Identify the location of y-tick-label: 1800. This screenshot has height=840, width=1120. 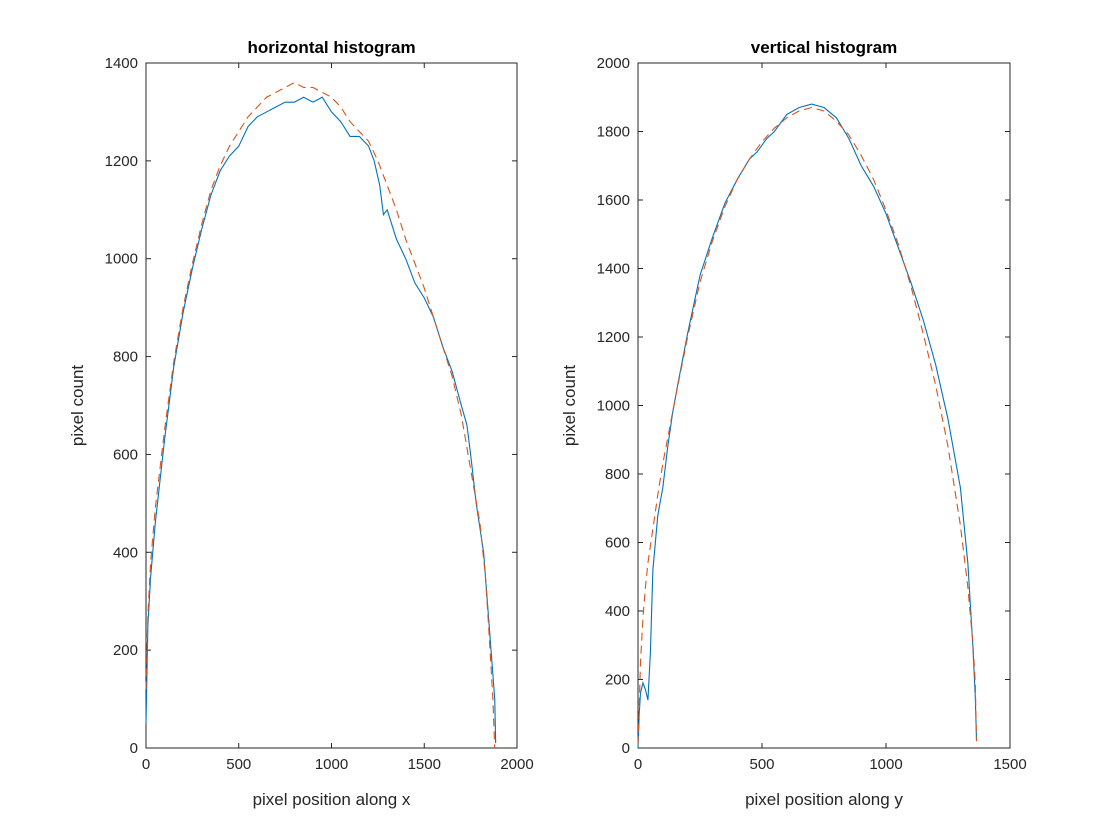
(613, 132).